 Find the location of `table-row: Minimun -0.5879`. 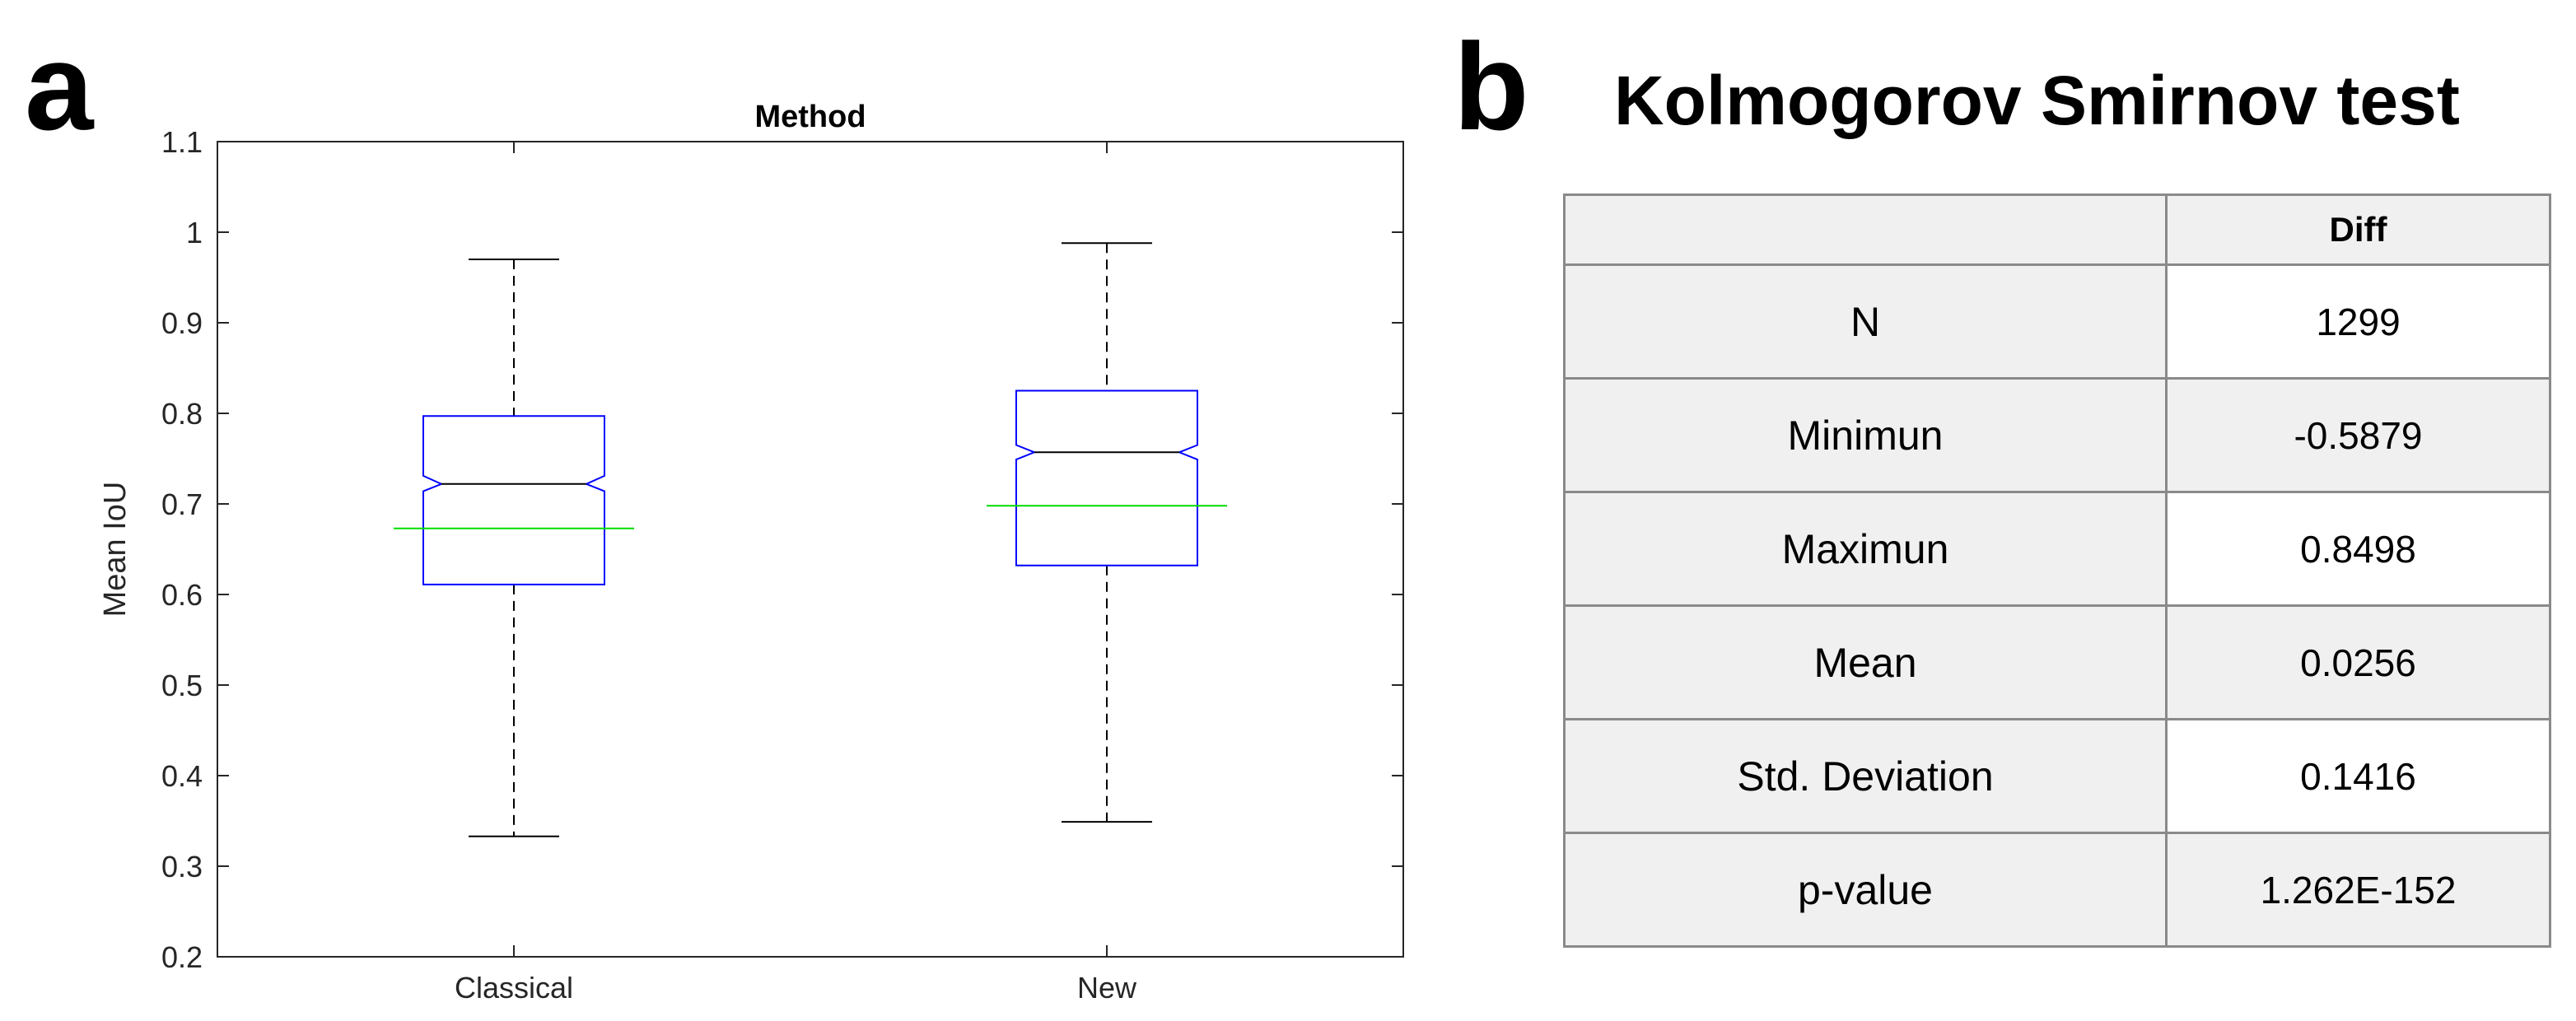

table-row: Minimun -0.5879 is located at coordinates (2057, 435).